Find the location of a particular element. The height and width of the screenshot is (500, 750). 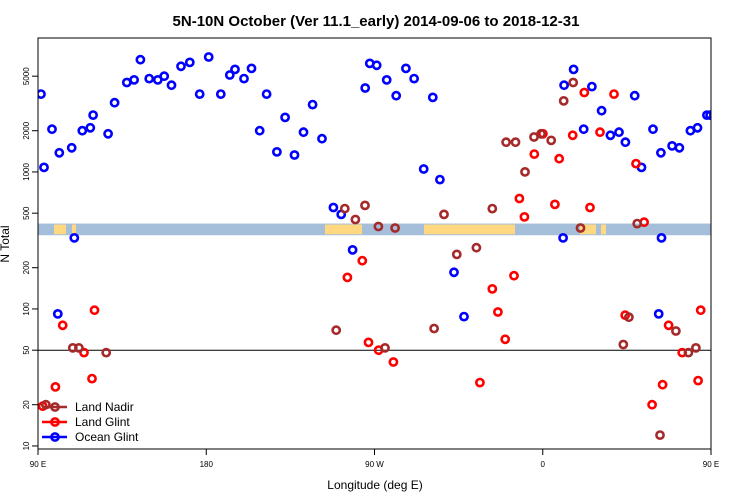

legend-label: Land Nadir is located at coordinates (104, 407).